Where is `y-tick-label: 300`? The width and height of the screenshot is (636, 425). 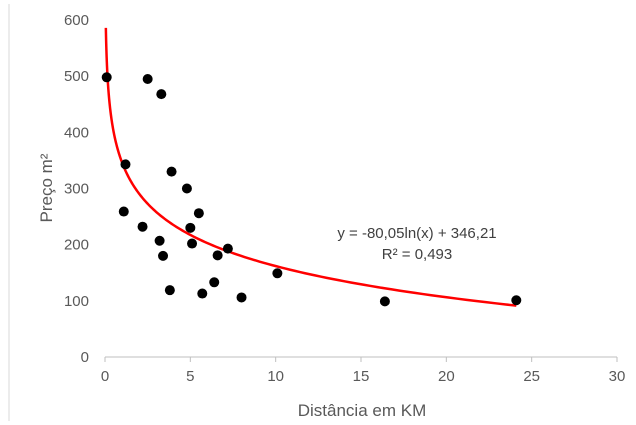 y-tick-label: 300 is located at coordinates (76, 189).